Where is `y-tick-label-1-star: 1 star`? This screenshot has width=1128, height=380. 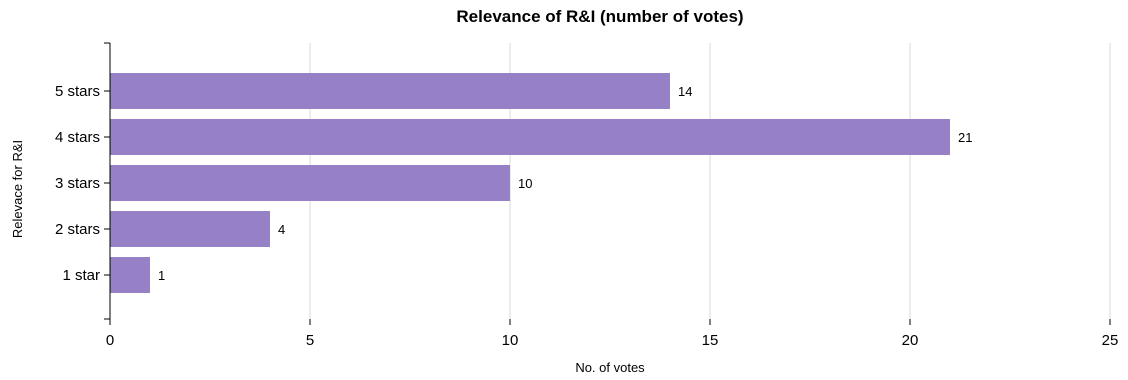 y-tick-label-1-star: 1 star is located at coordinates (81, 275).